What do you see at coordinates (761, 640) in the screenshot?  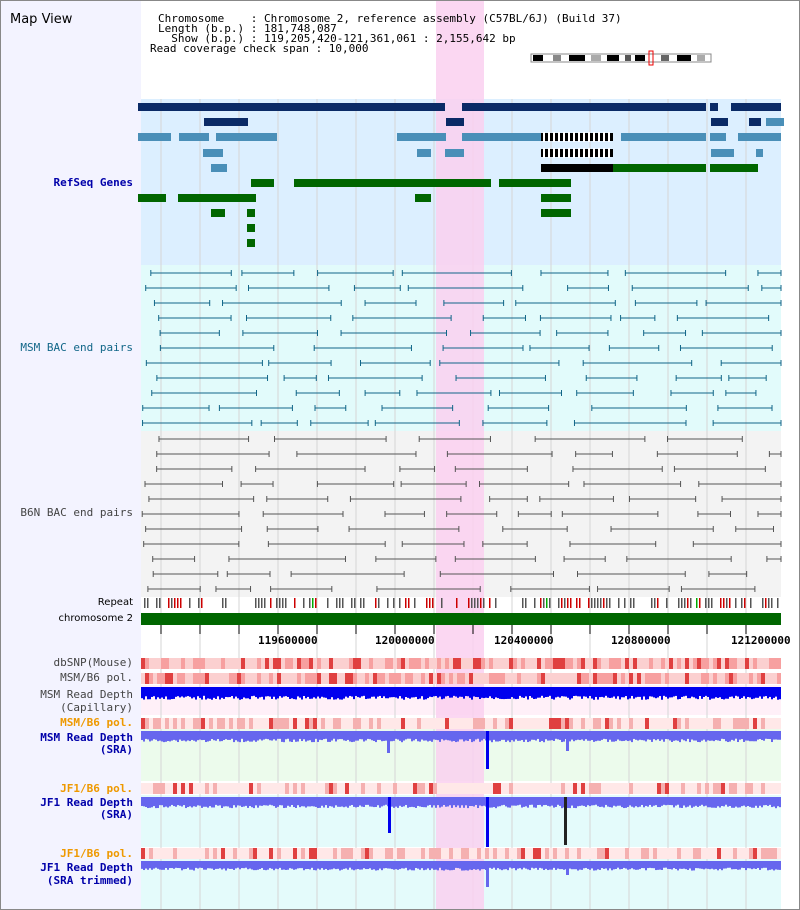 I see `axis-tick-label: 121200000` at bounding box center [761, 640].